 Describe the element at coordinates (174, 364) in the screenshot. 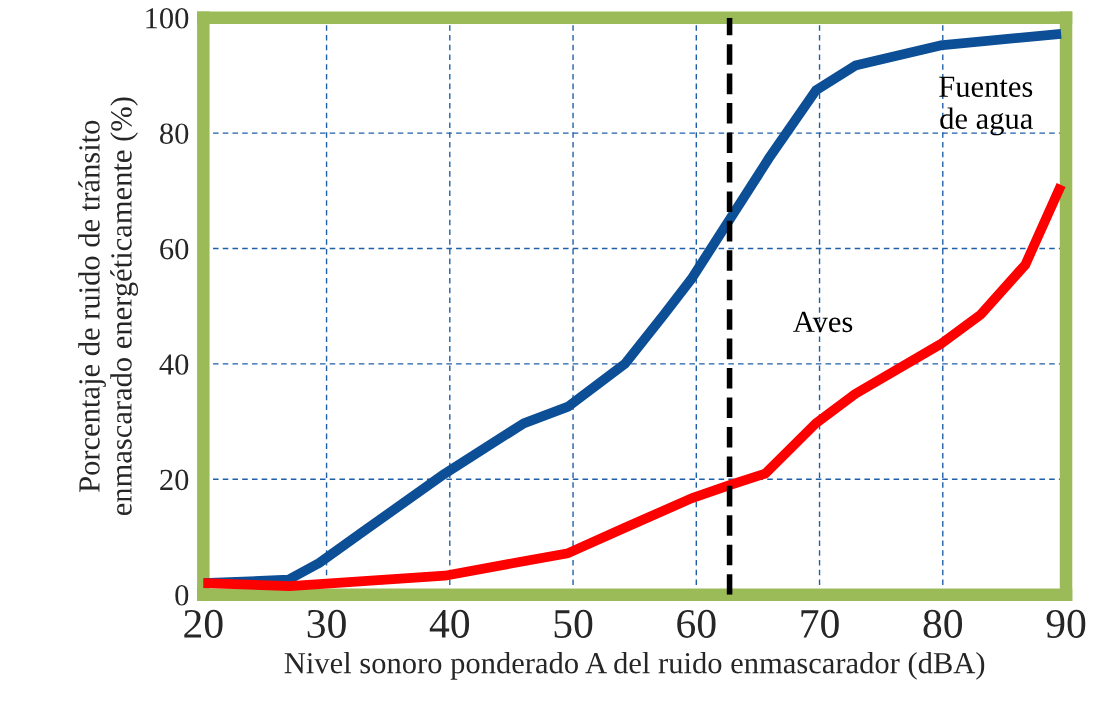

I see `y-tick-label: 40` at that location.